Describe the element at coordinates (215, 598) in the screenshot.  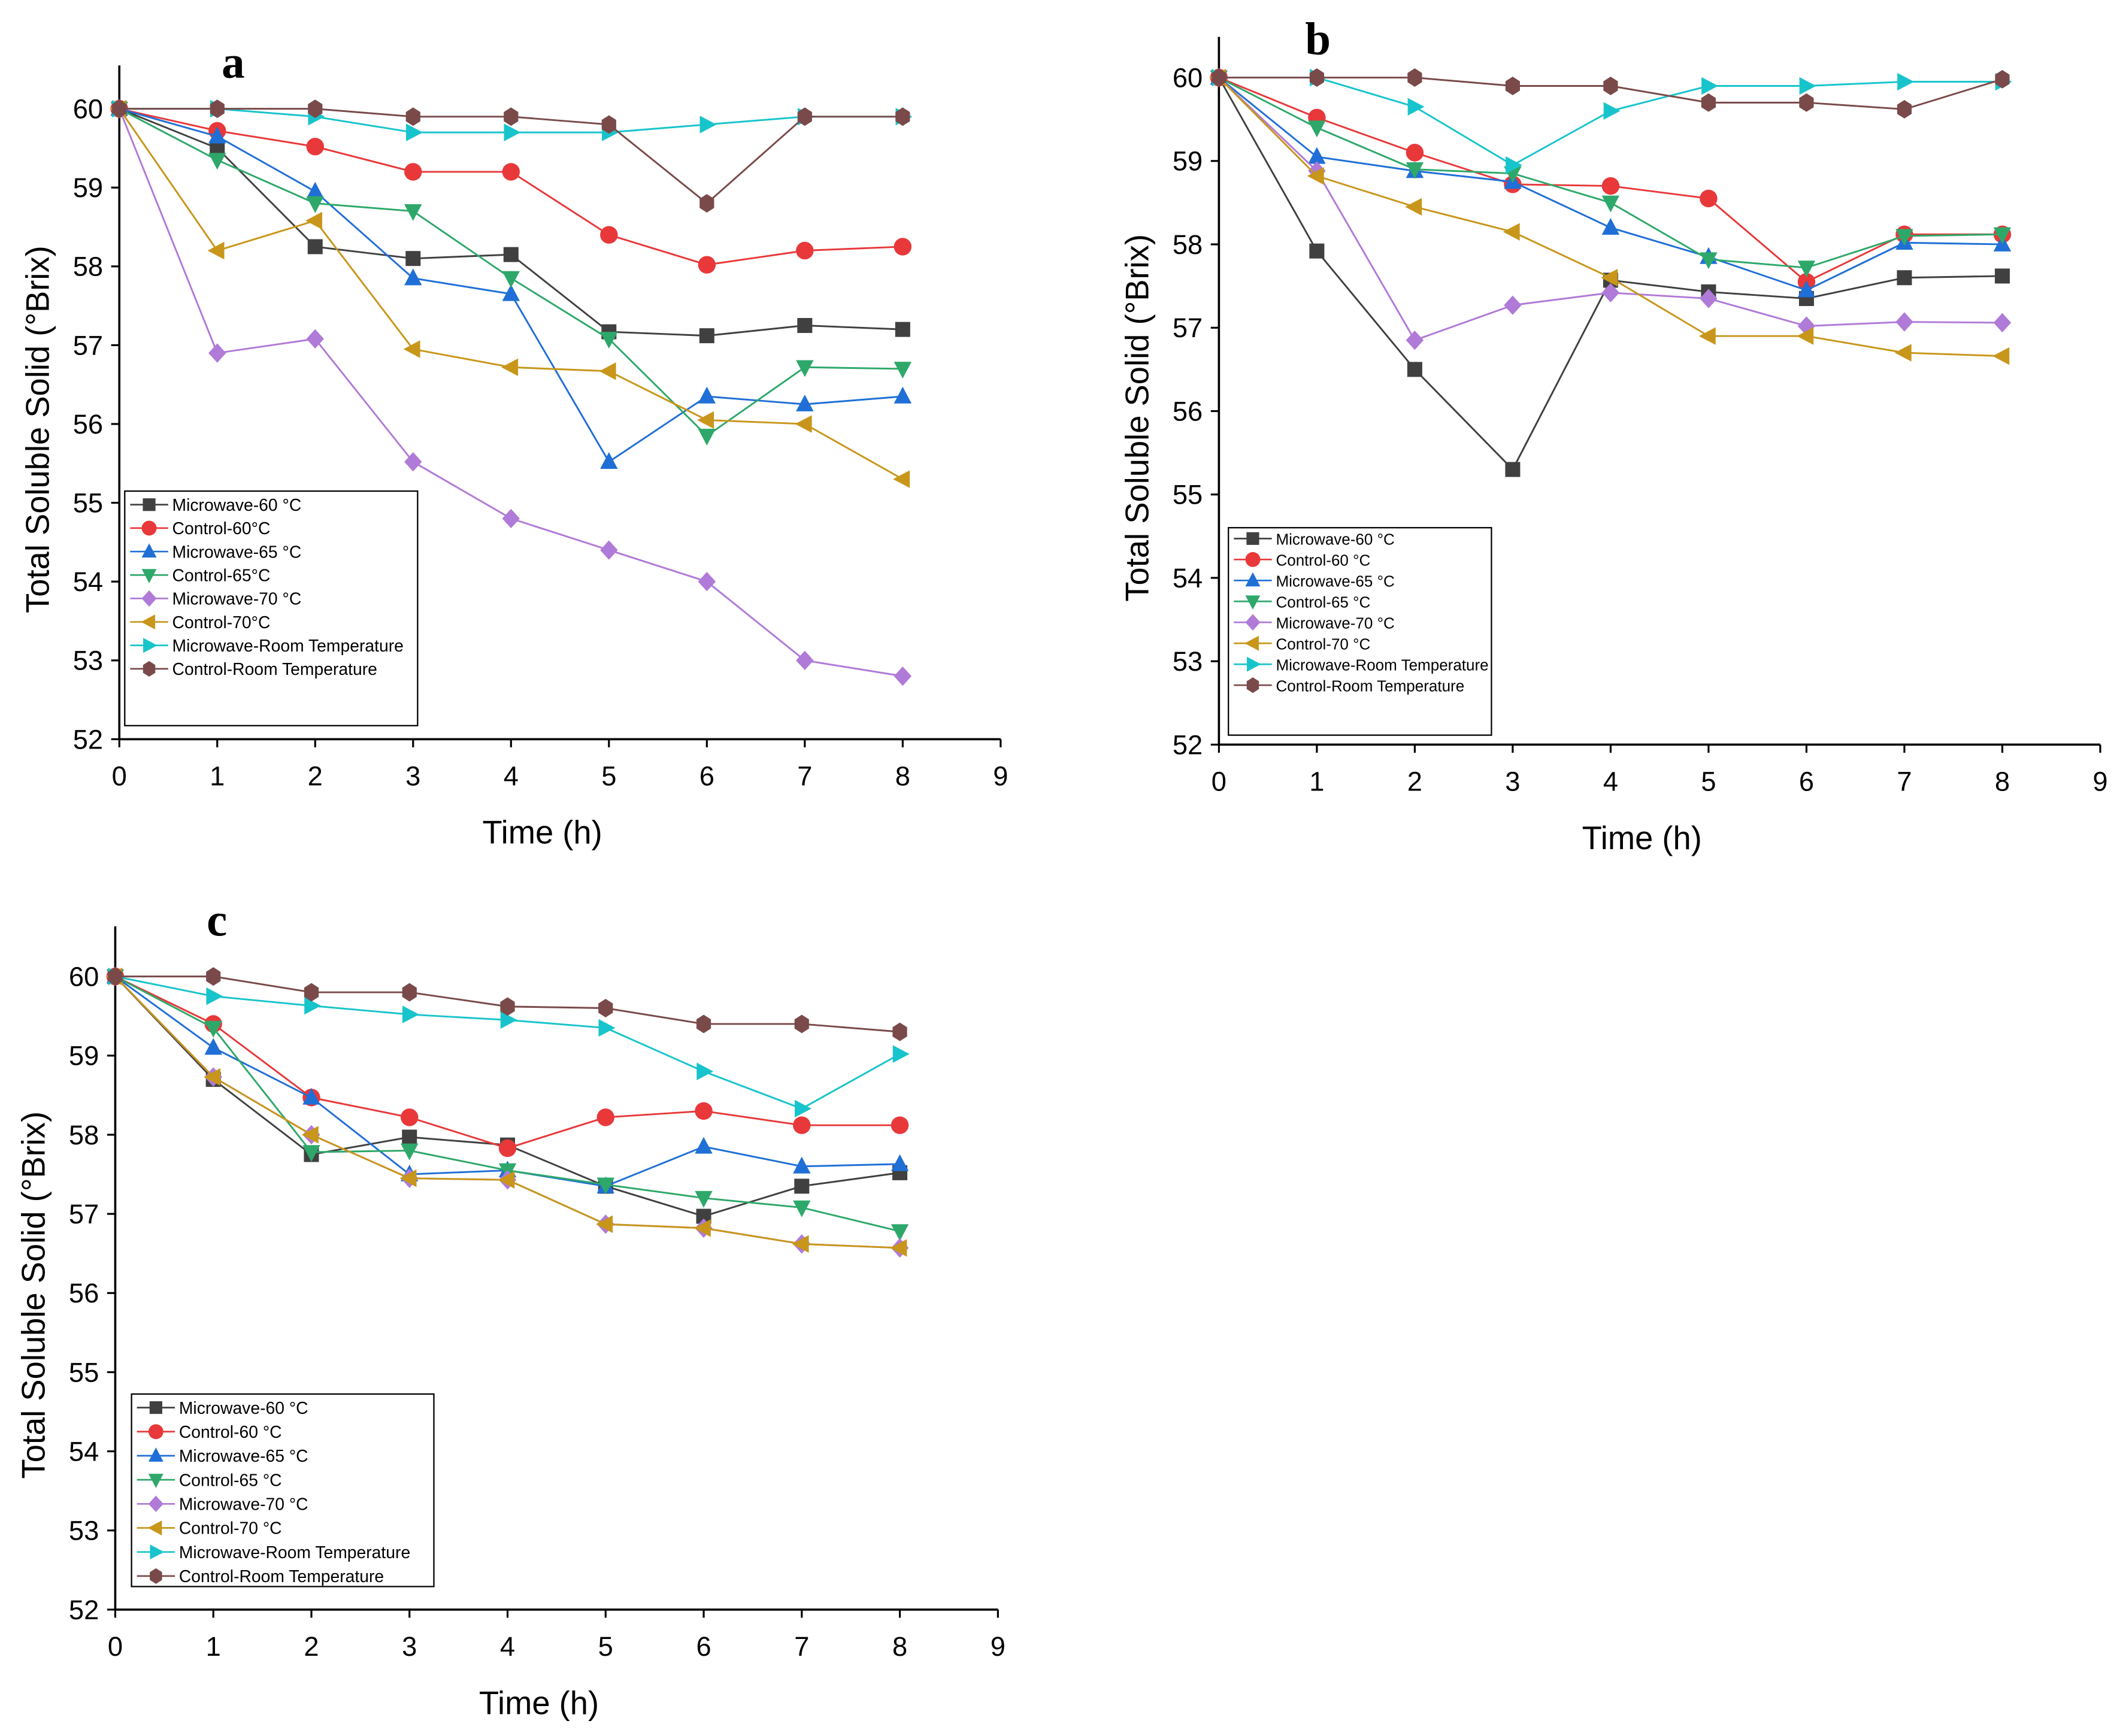
I see `legend-item: Microwave-70 °C` at that location.